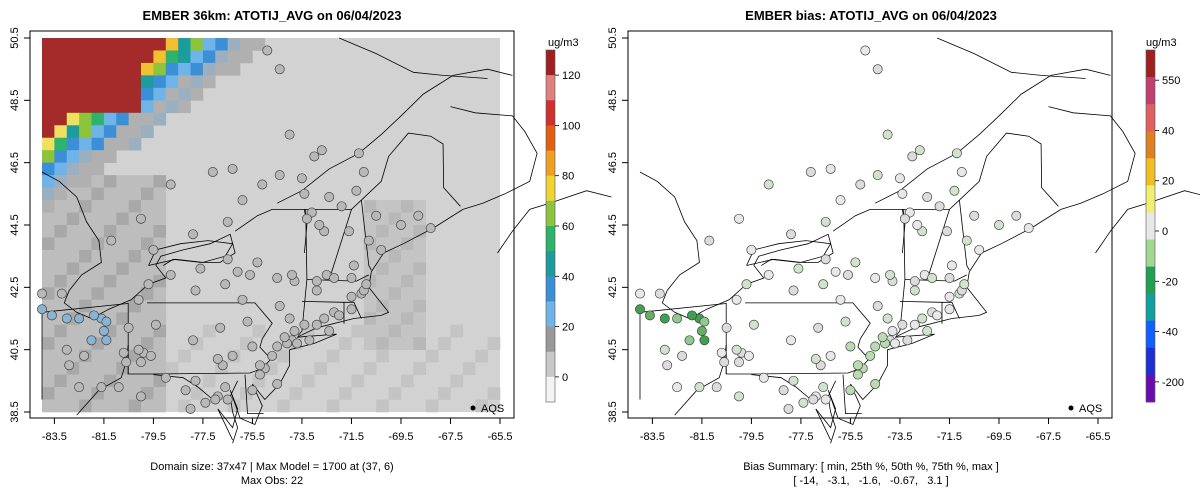  Describe the element at coordinates (613, 224) in the screenshot. I see `right-ytick-label: 44.5` at that location.